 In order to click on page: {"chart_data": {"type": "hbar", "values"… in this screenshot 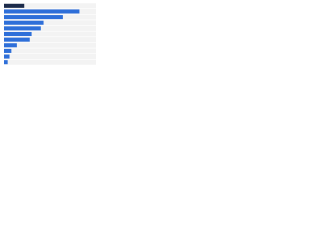, I will do `click(50, 35)`.